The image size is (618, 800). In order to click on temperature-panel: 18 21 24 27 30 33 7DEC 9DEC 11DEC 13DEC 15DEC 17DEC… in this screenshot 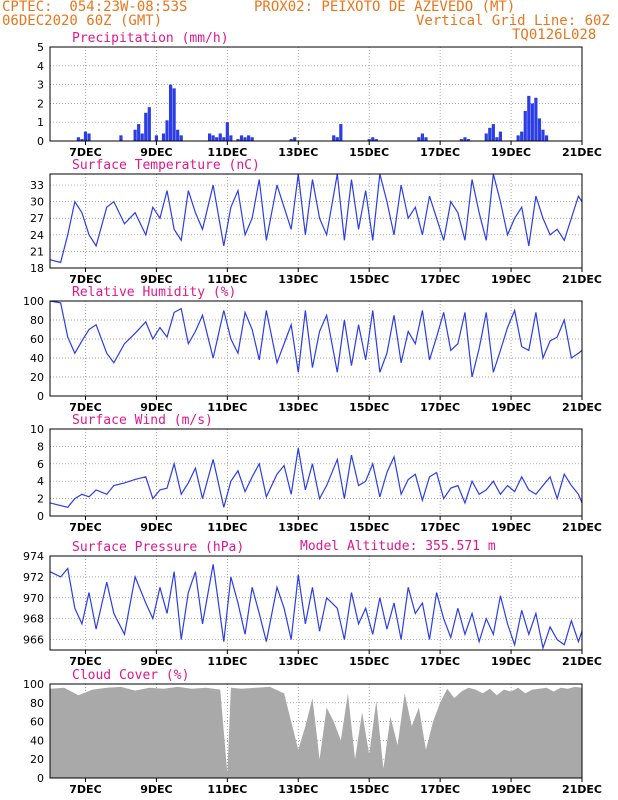, I will do `click(316, 222)`.